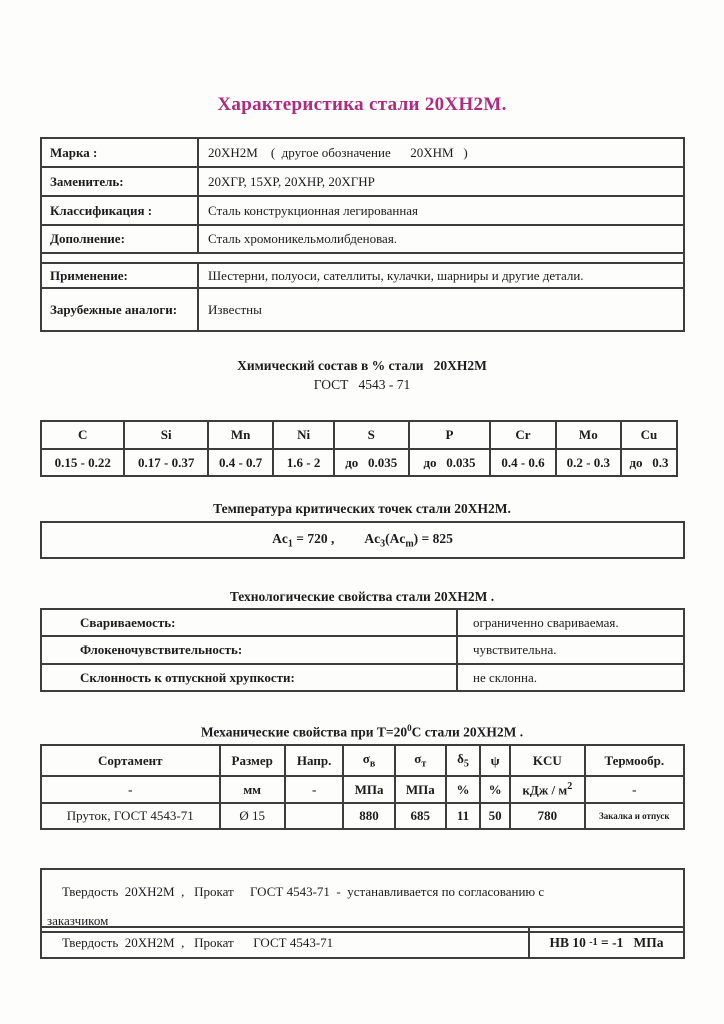 This screenshot has height=1024, width=724. What do you see at coordinates (303, 435) in the screenshot?
I see `chem-header: Ni` at bounding box center [303, 435].